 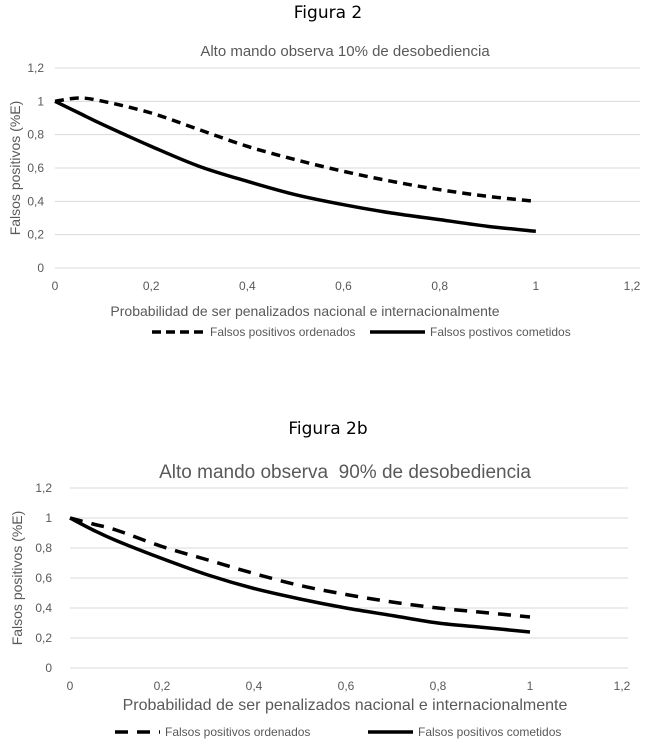 I want to click on figure-label: Figura 2b, so click(x=327, y=429).